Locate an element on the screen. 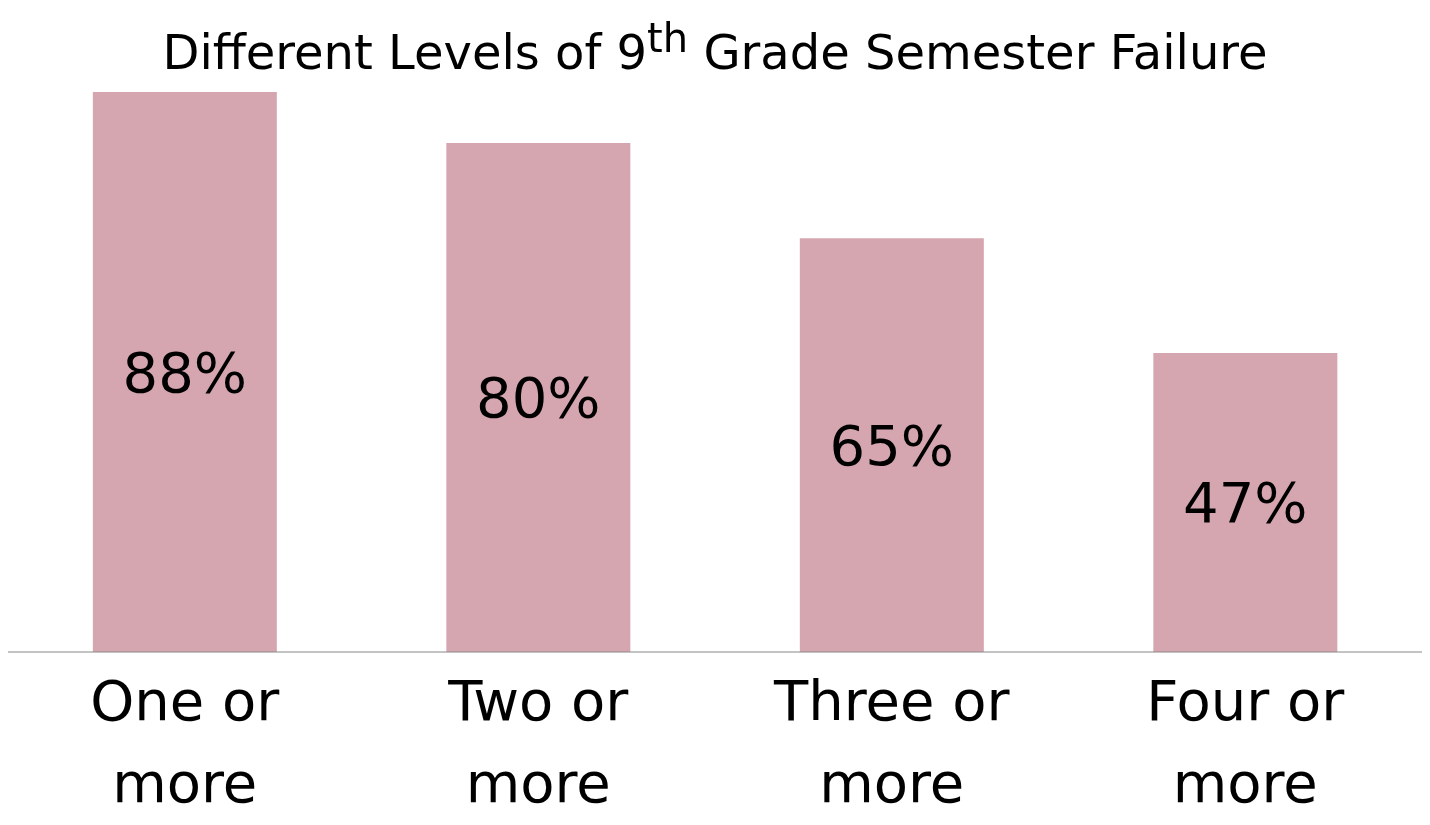  x-tick-label: Three or more is located at coordinates (892, 741).